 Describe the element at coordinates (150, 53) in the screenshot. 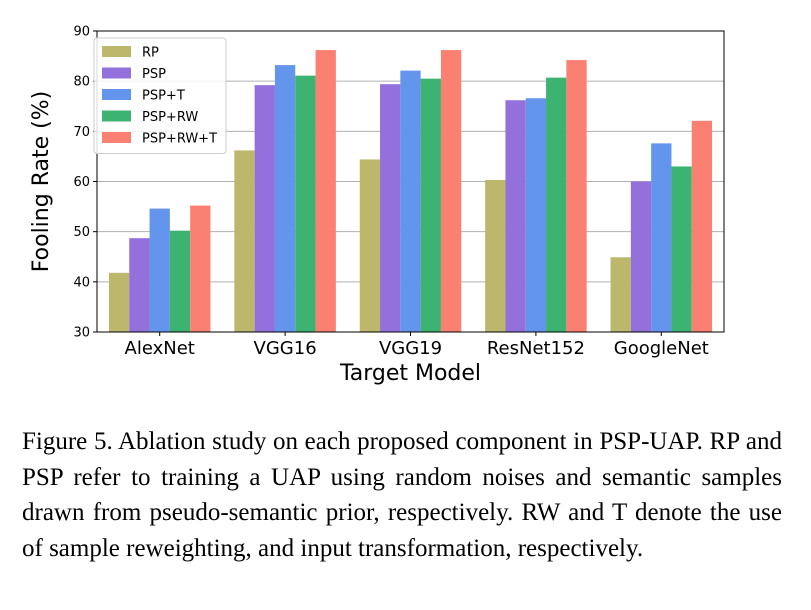

I see `legend-label: RP` at that location.